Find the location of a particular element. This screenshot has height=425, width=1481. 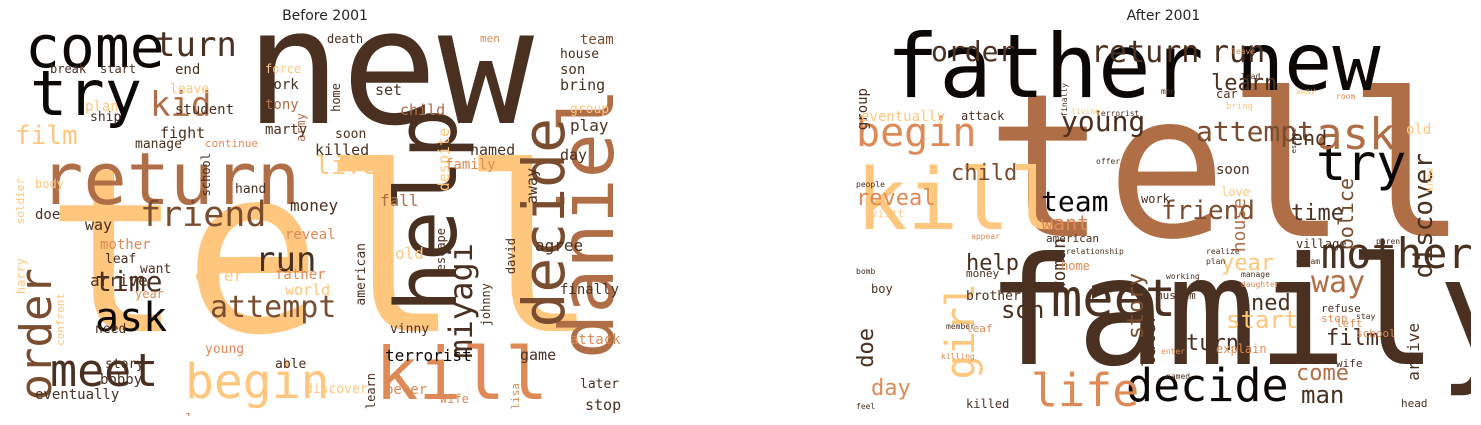

word-living: living is located at coordinates (1085, 111).